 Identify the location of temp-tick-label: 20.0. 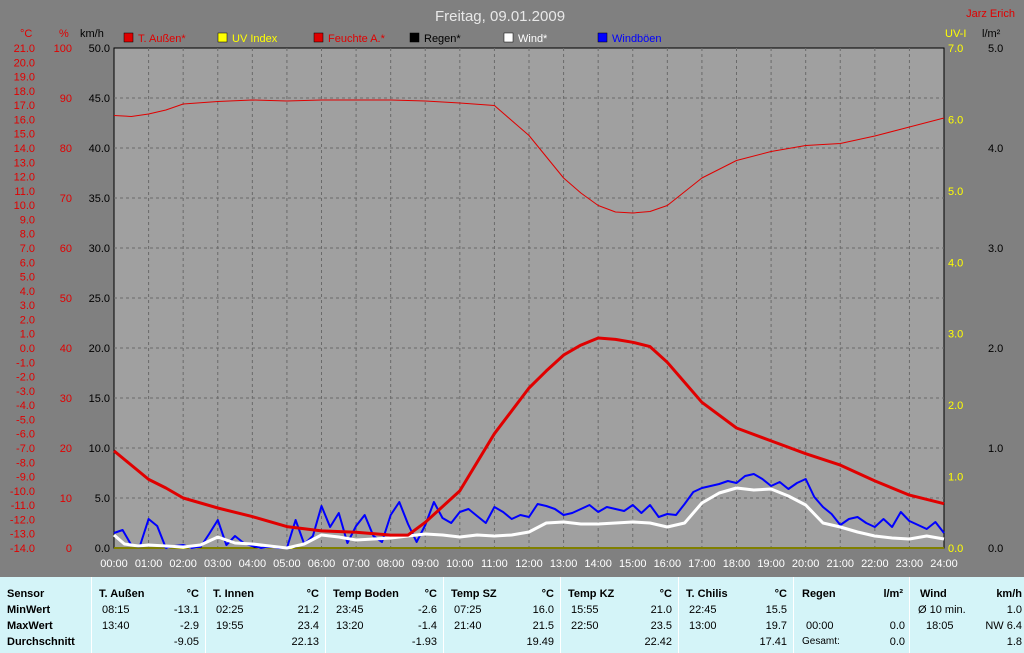
(24, 63).